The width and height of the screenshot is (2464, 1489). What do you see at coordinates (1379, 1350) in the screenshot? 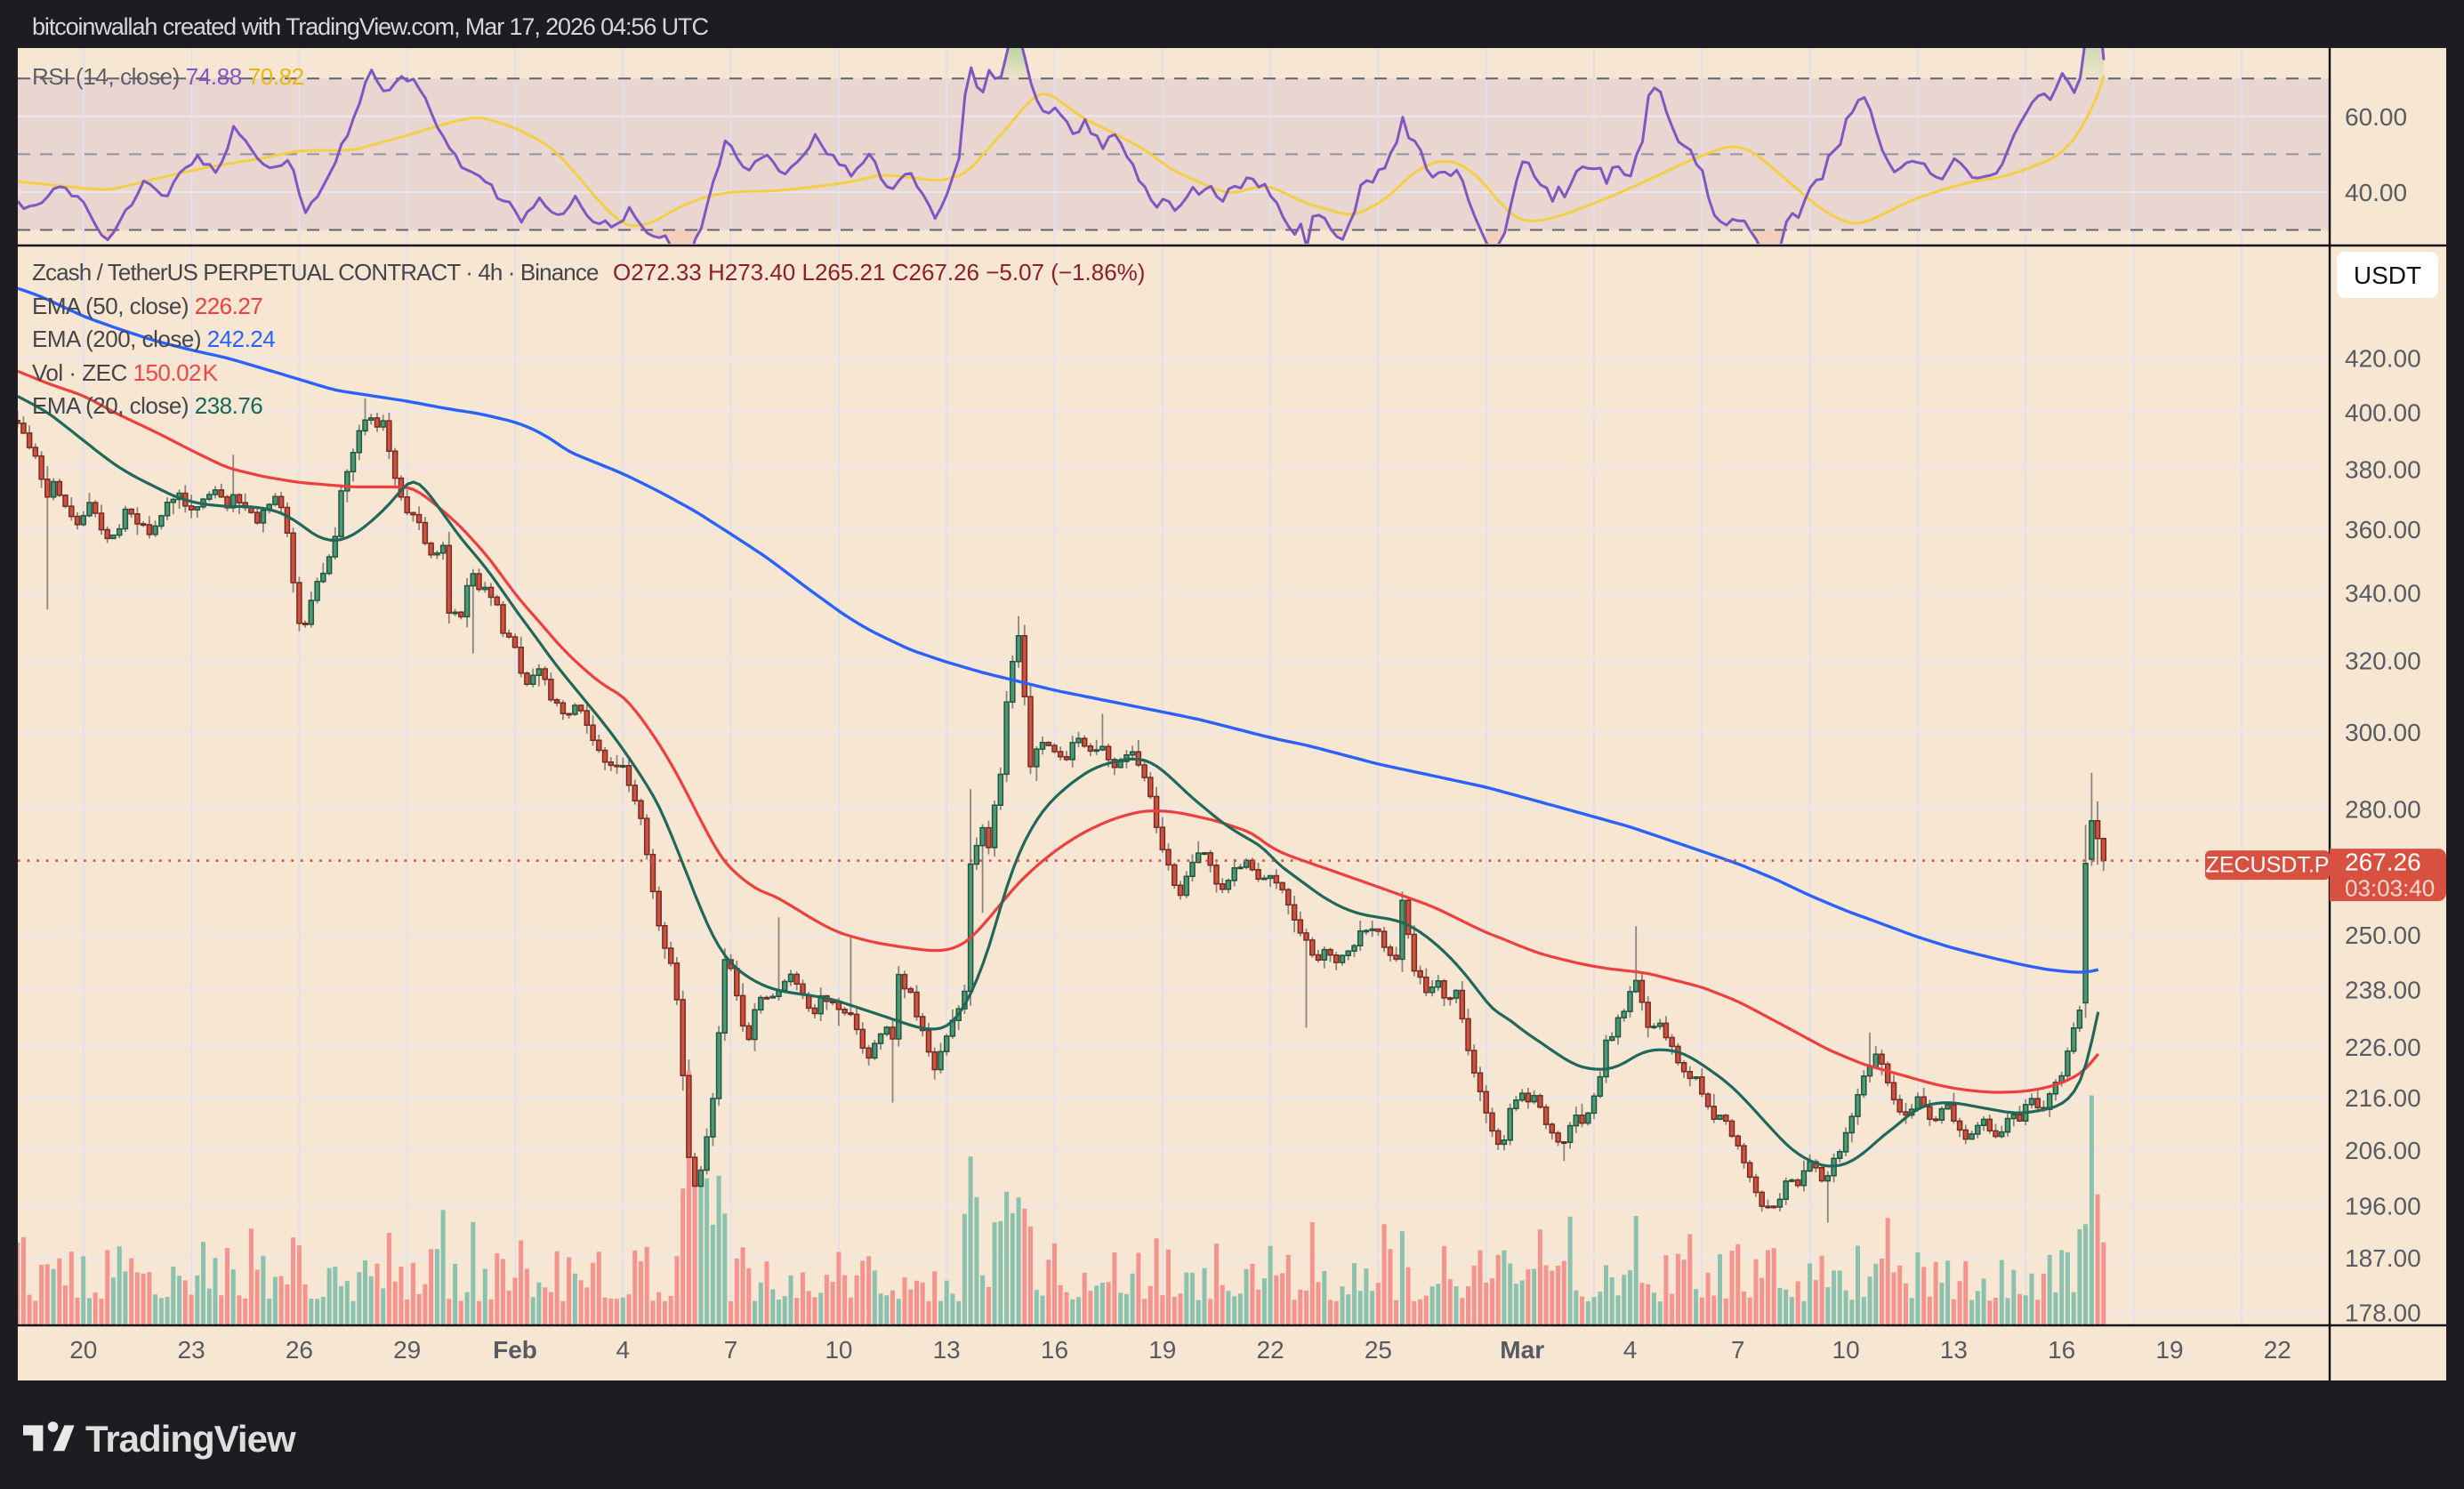
I see `svg-text: 25` at bounding box center [1379, 1350].